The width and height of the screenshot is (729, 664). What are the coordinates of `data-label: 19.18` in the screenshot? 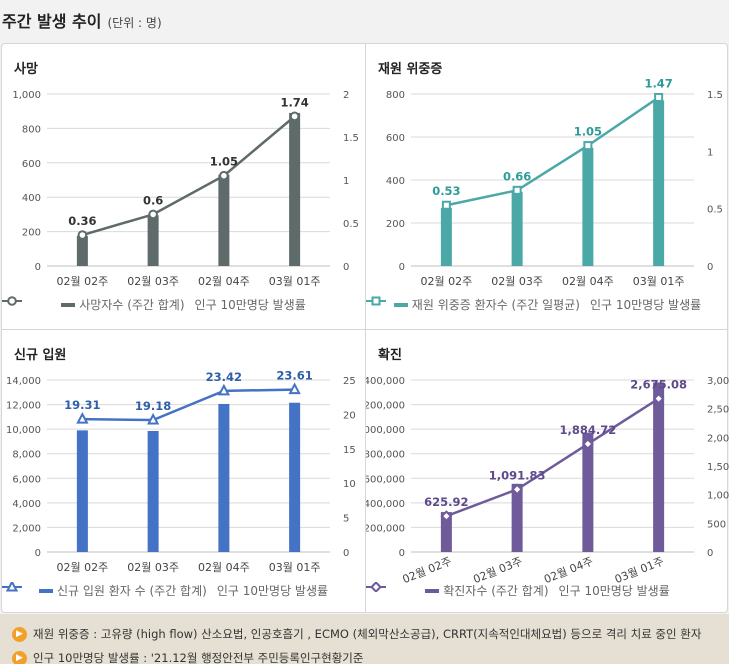 It's located at (153, 406).